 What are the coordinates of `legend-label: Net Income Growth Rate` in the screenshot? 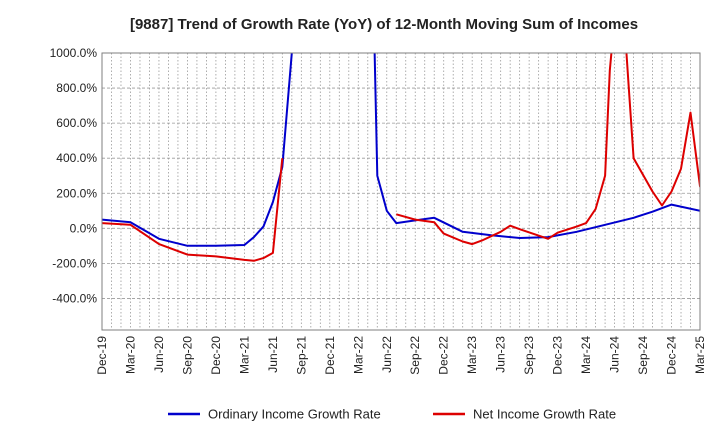 It's located at (544, 414).